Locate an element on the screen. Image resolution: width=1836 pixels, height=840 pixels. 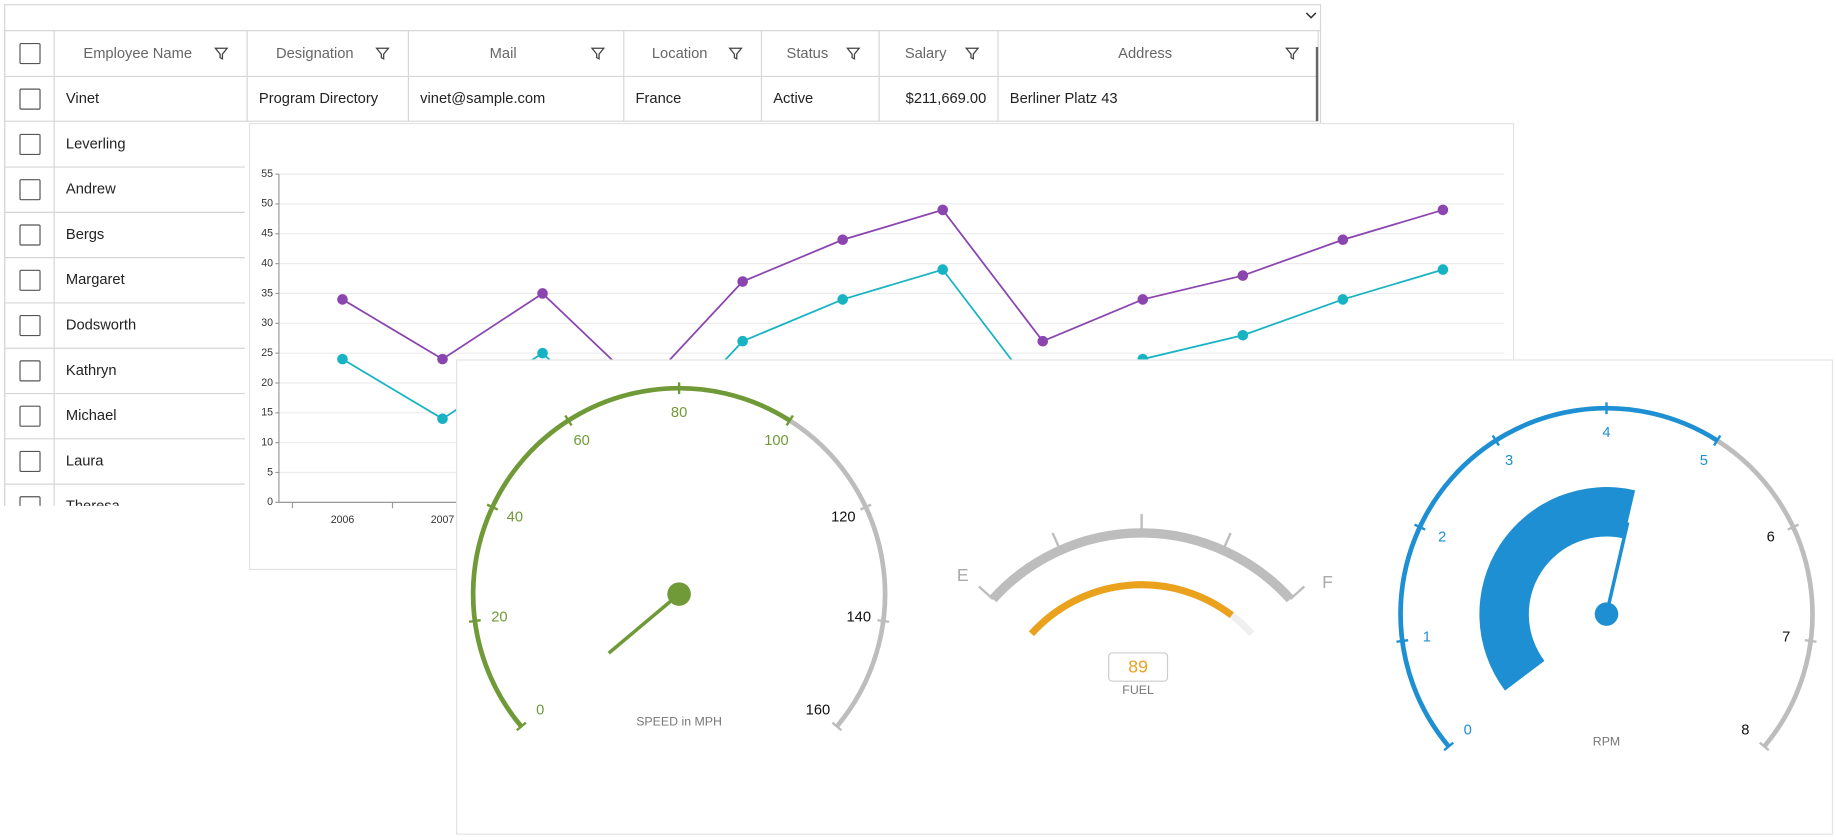
gauge-title: RPM is located at coordinates (1606, 742).